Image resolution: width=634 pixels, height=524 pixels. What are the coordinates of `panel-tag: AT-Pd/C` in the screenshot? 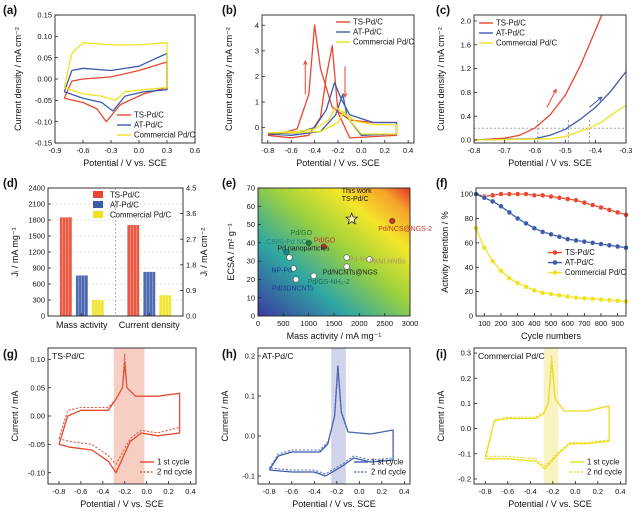 It's located at (278, 356).